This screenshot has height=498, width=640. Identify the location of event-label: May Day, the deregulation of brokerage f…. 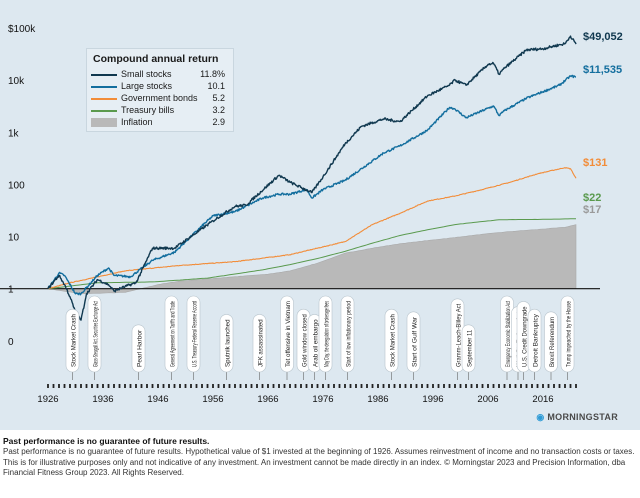
(326, 334).